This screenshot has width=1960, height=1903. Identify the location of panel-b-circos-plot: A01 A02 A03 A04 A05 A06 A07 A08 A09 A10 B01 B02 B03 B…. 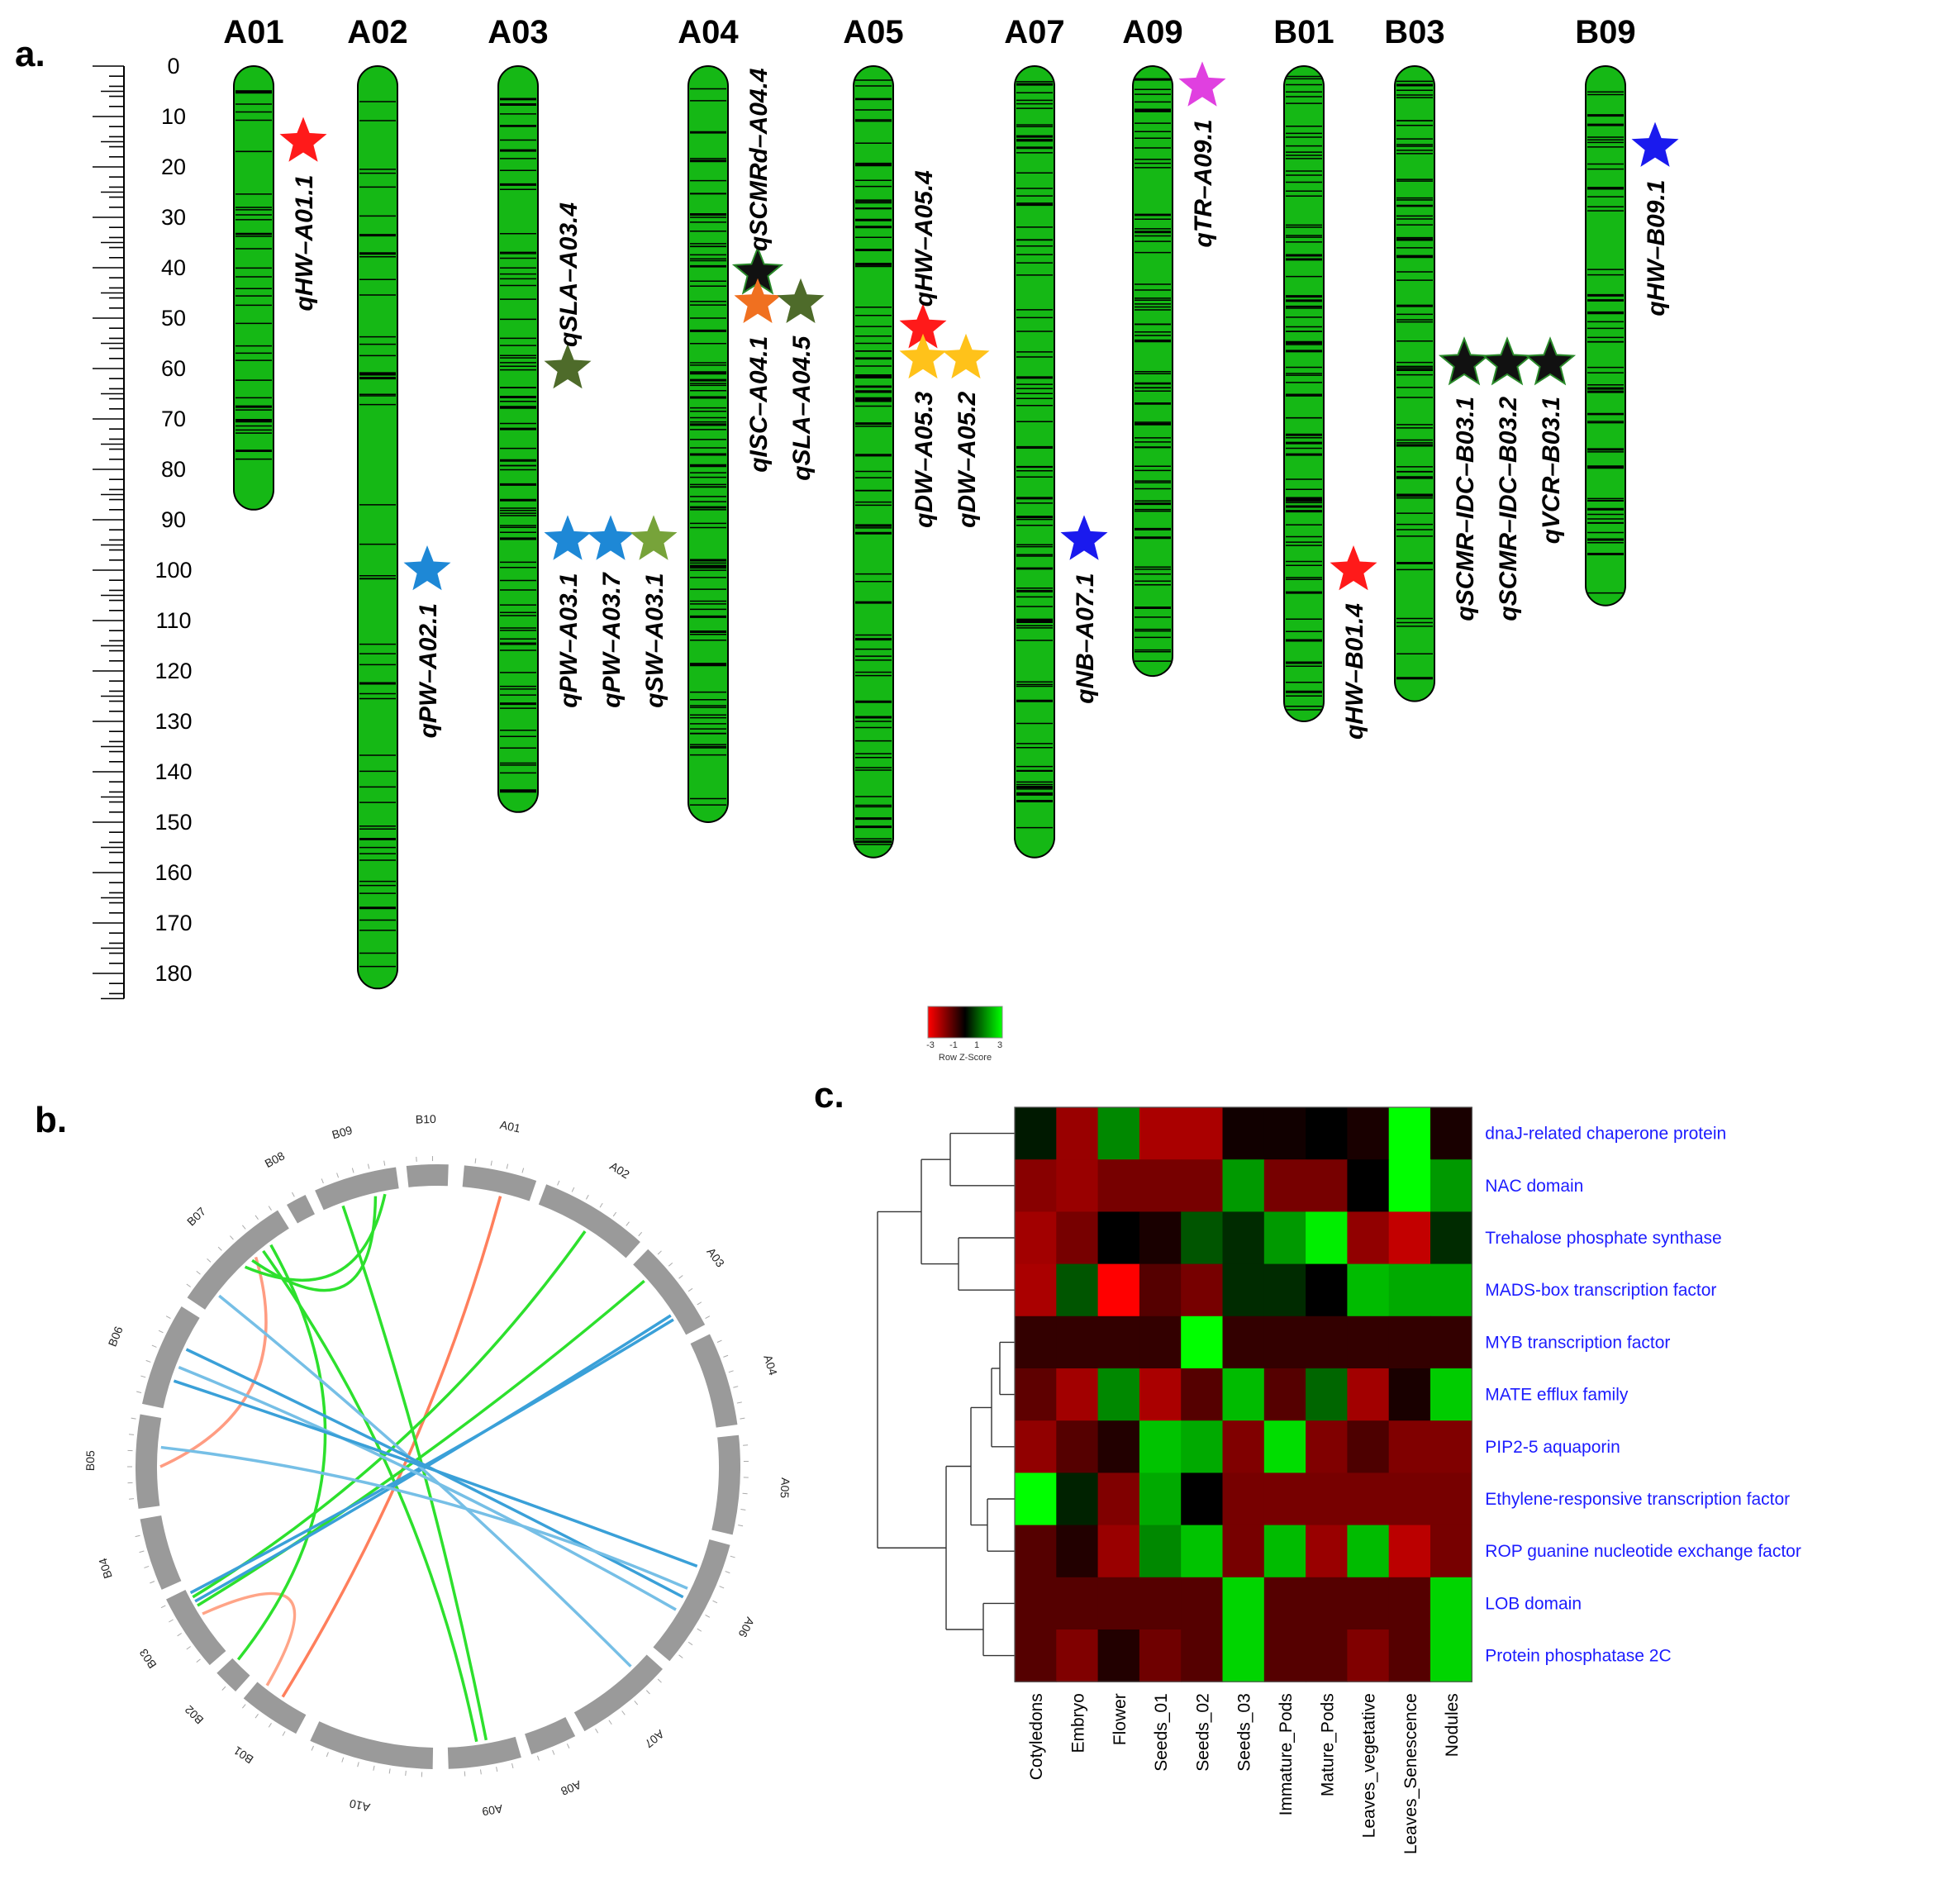
(438, 1466).